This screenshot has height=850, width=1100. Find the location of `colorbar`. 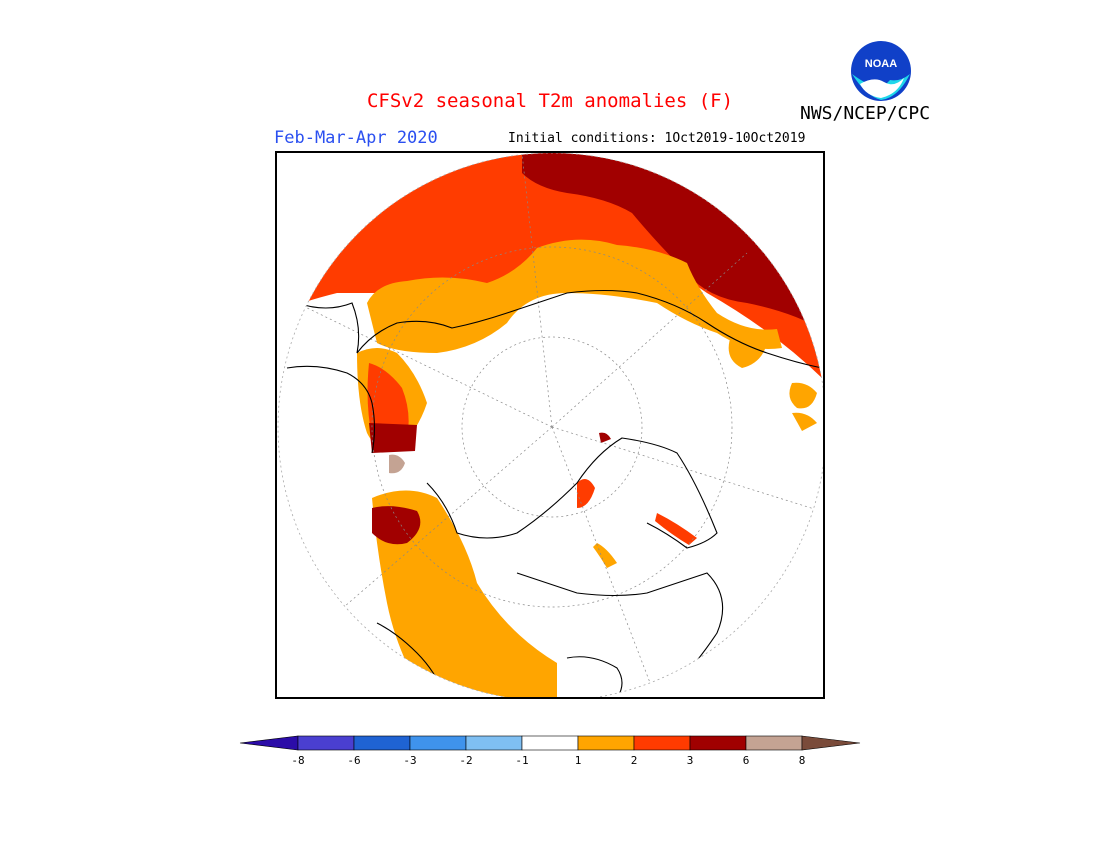

colorbar is located at coordinates (550, 743).